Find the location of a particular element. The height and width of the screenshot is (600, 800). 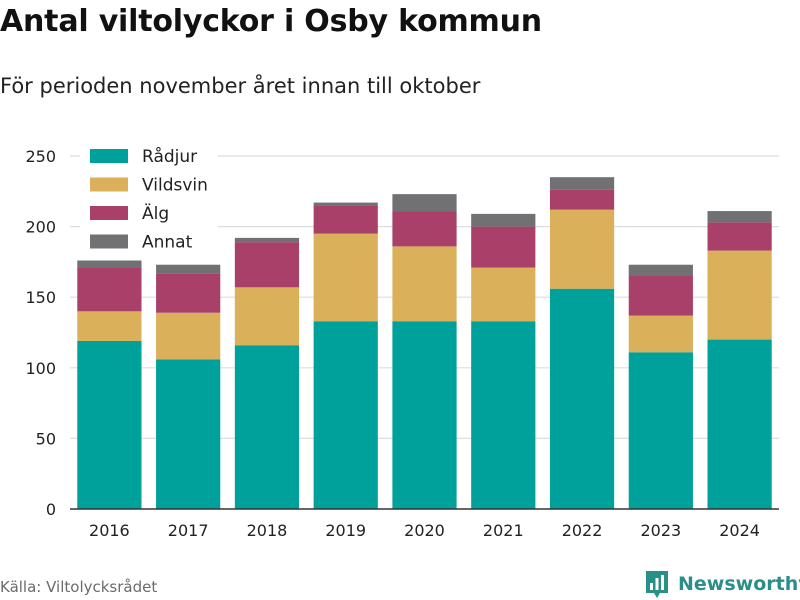

x-axis-ticks: 2016 2017 2018 2019 2020 2021 2022 2023 2024 is located at coordinates (424, 530).